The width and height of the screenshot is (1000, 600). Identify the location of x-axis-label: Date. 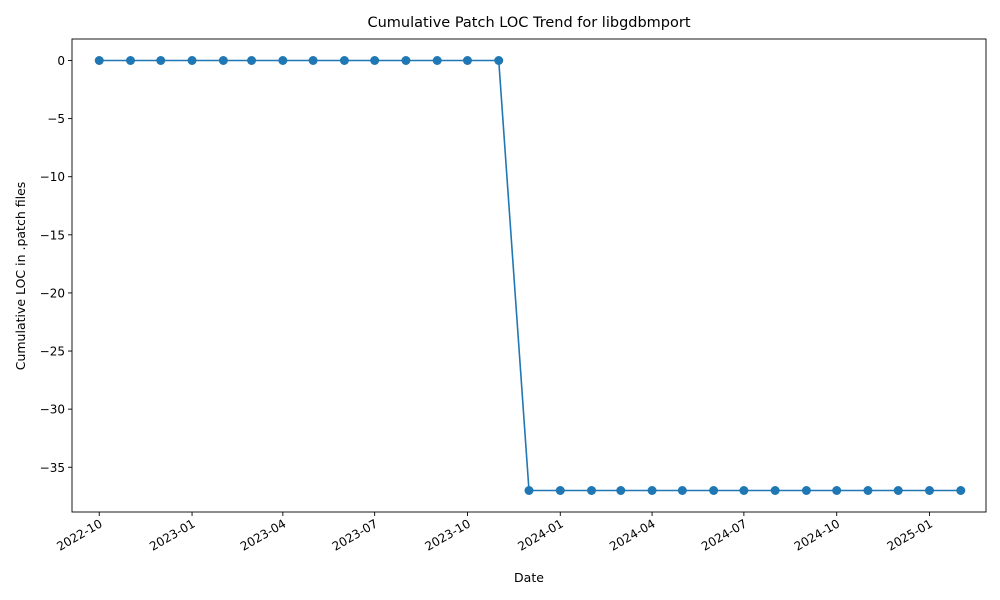
(529, 577).